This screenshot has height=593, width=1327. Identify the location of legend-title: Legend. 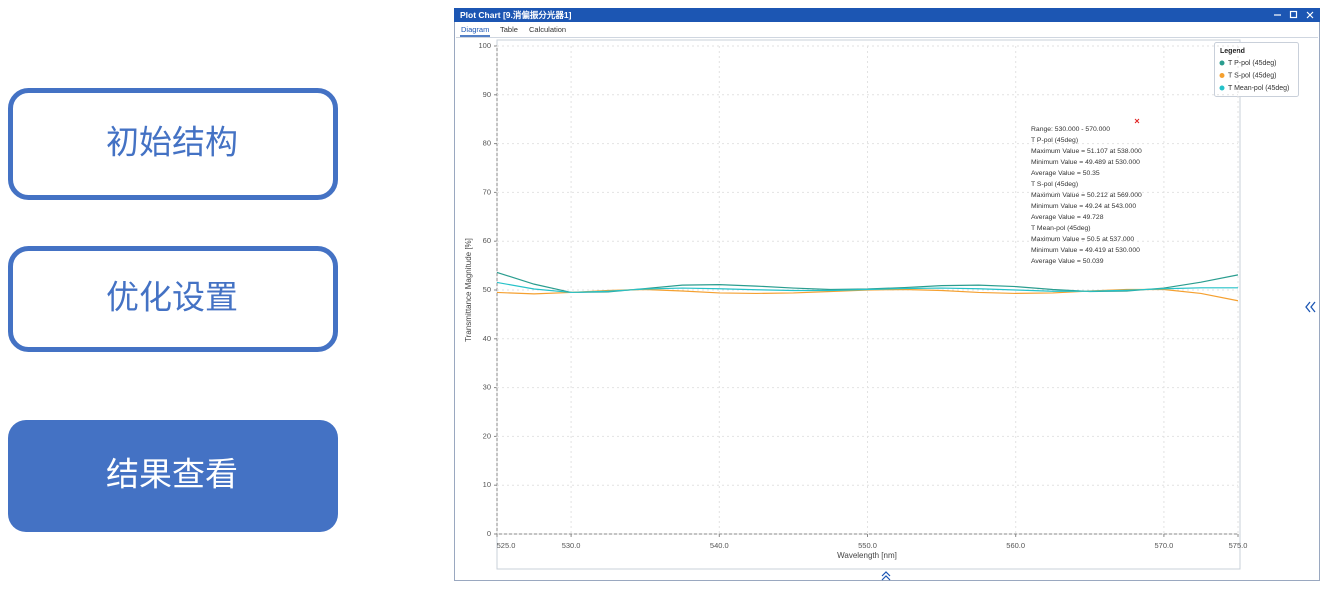
(1232, 51).